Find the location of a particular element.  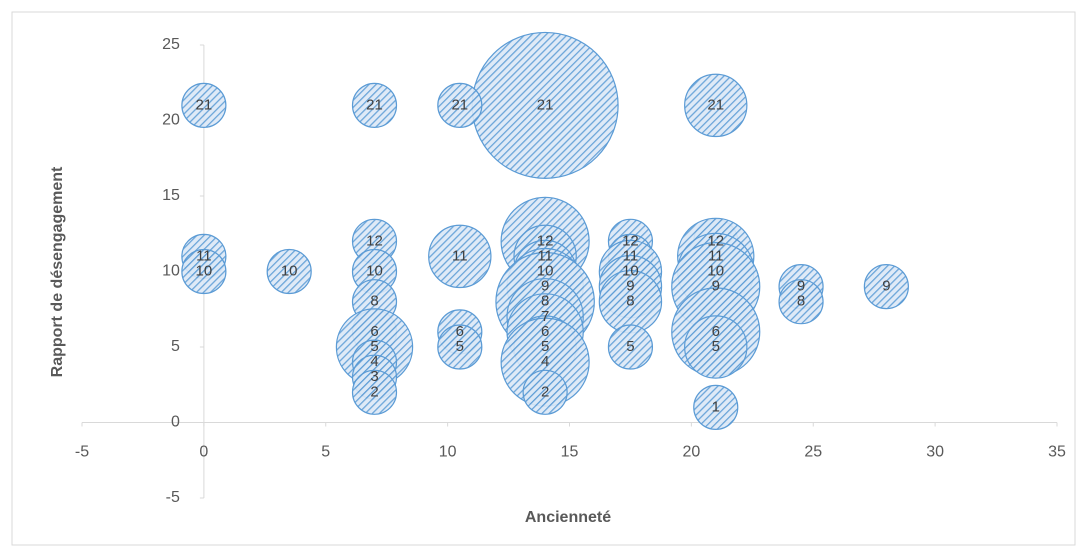

y-tick-label: 20 is located at coordinates (171, 120).